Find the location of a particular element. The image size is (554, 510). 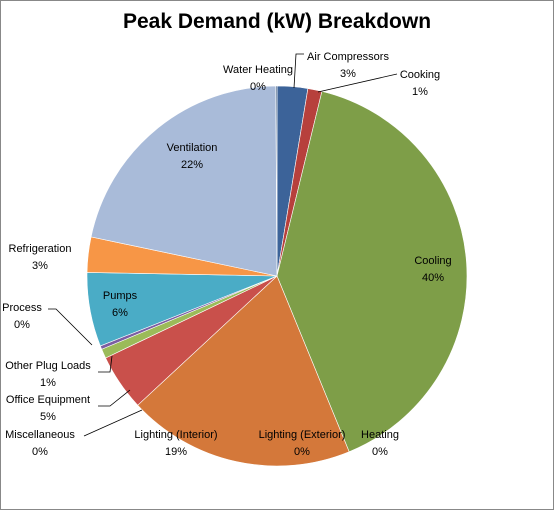

data-percent-air-compressors: 3% is located at coordinates (348, 74).